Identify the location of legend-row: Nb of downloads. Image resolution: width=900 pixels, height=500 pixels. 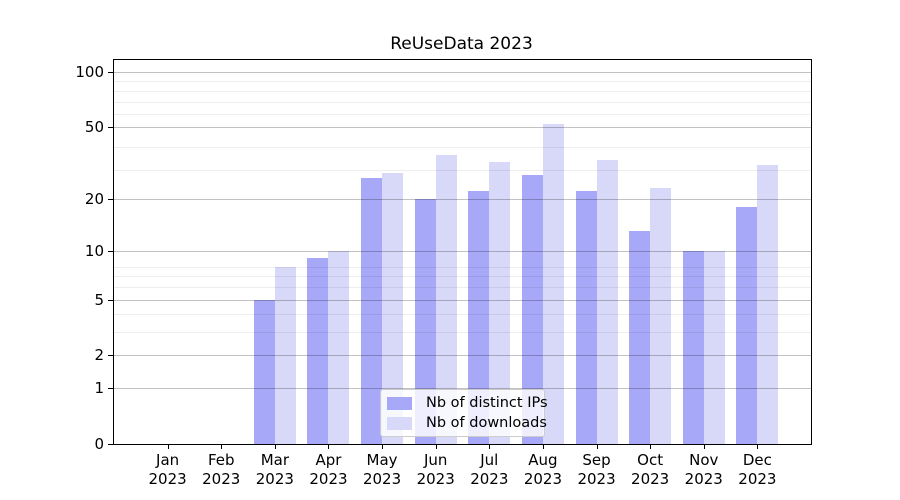
(467, 423).